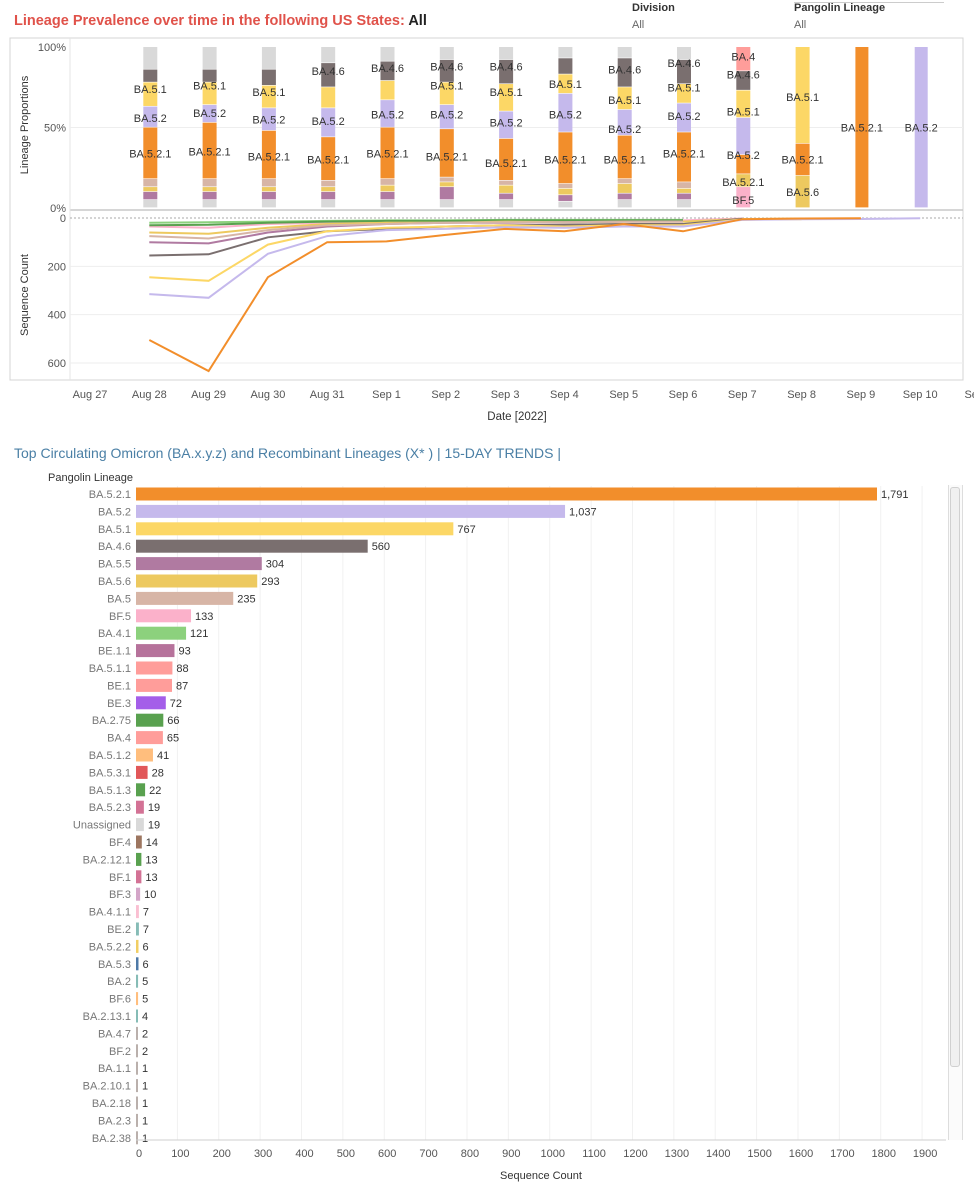  What do you see at coordinates (91, 478) in the screenshot?
I see `pangolin-lineage-header: Pangolin Lineage` at bounding box center [91, 478].